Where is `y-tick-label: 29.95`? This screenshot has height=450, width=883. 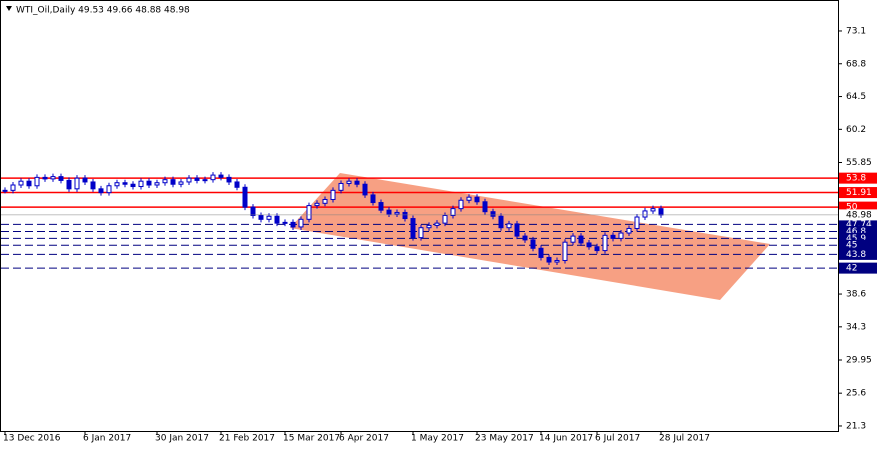
y-tick-label: 29.95 is located at coordinates (859, 361).